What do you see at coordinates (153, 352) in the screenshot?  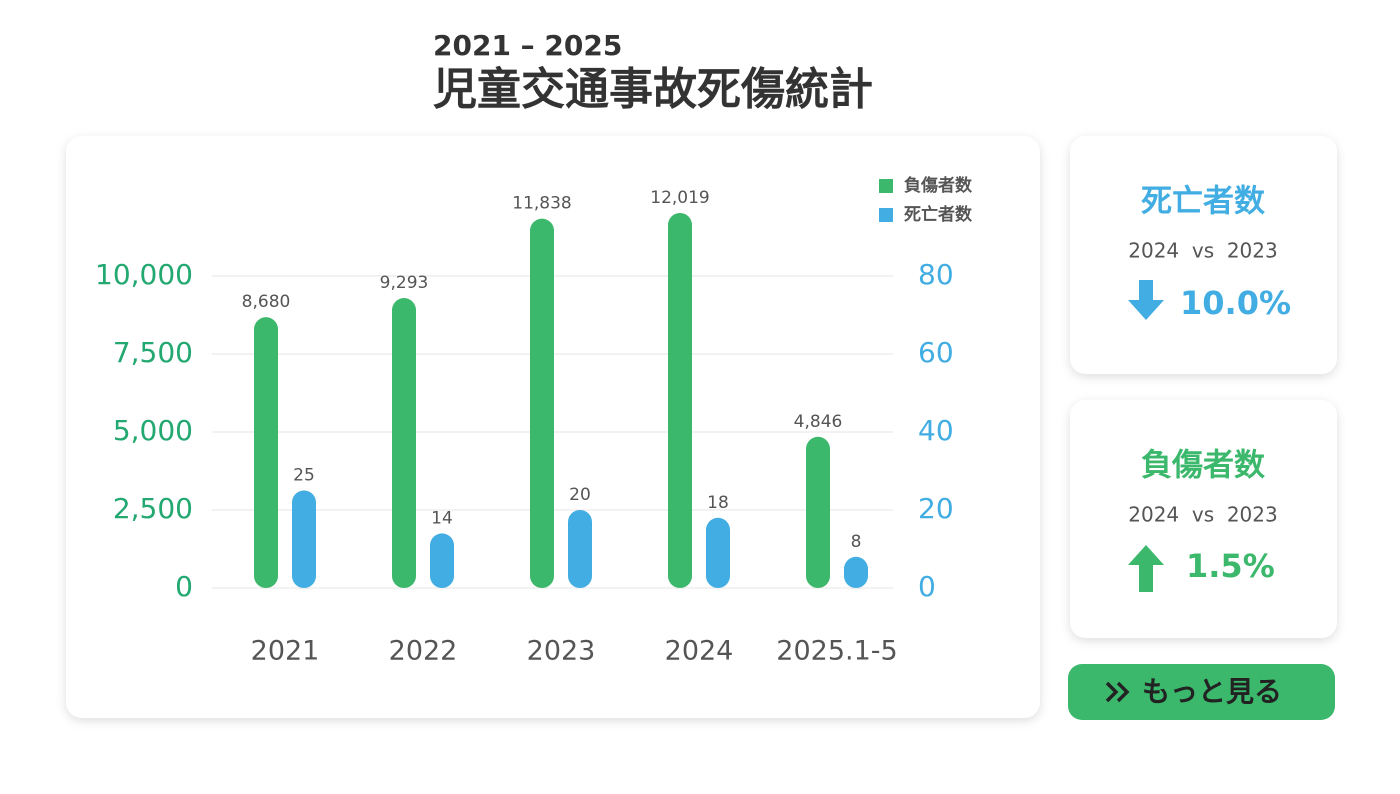 I see `y-tick-label: 7,500` at bounding box center [153, 352].